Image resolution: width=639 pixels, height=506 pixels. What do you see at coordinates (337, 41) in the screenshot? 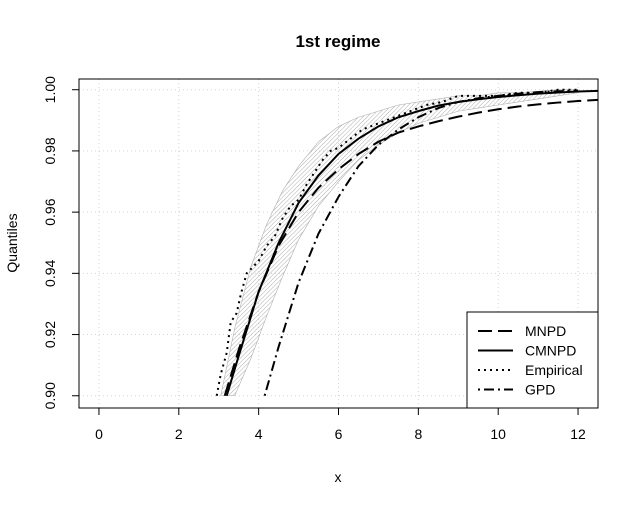
I see `chart-title: 1st regime` at bounding box center [337, 41].